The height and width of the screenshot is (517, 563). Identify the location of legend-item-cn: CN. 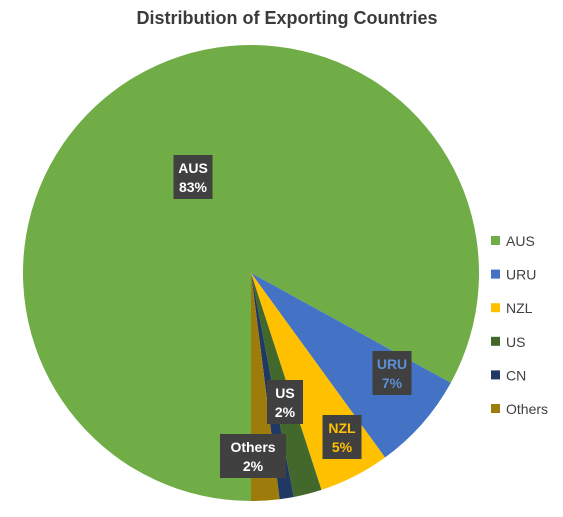
(508, 375).